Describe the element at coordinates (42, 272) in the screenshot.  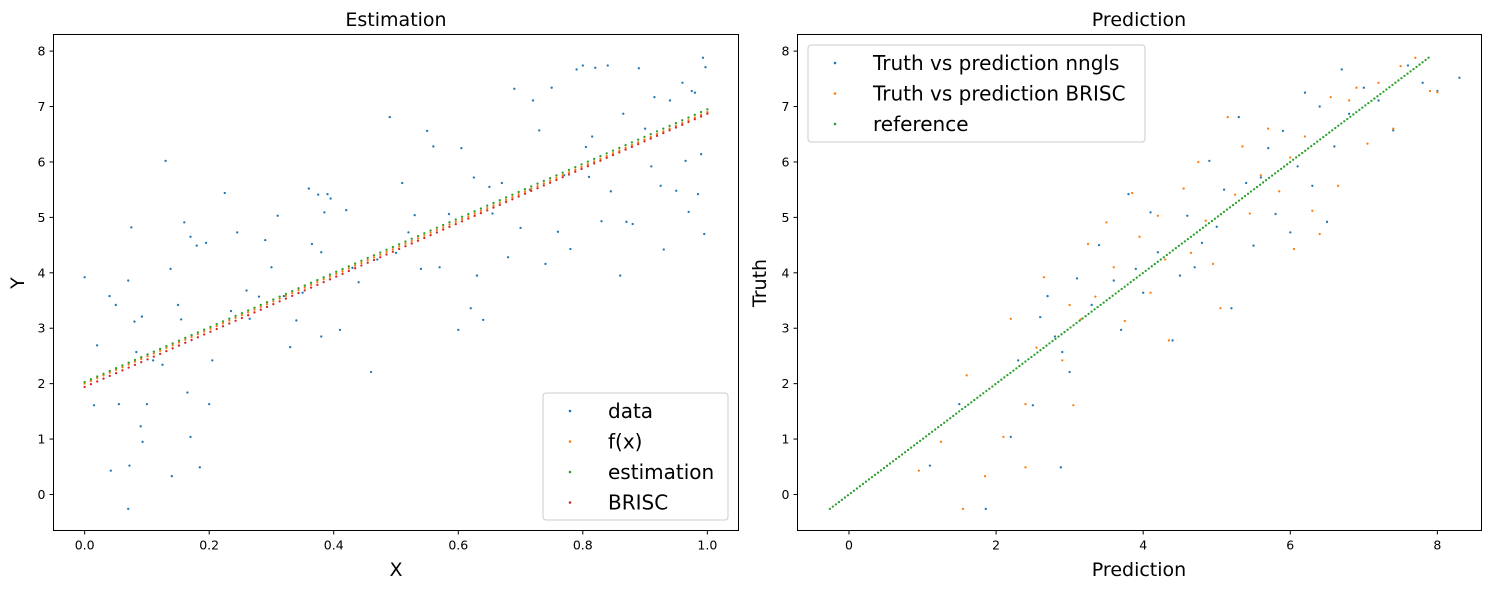
I see `y-tick-label: 4` at that location.